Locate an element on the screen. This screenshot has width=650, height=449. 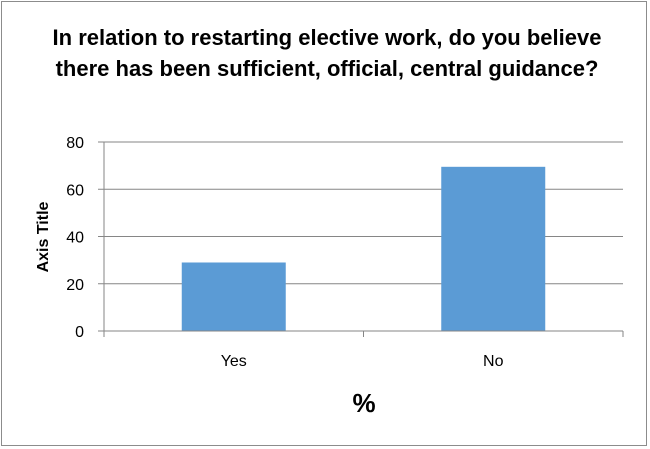
y-axis-title: Axis Title is located at coordinates (43, 236).